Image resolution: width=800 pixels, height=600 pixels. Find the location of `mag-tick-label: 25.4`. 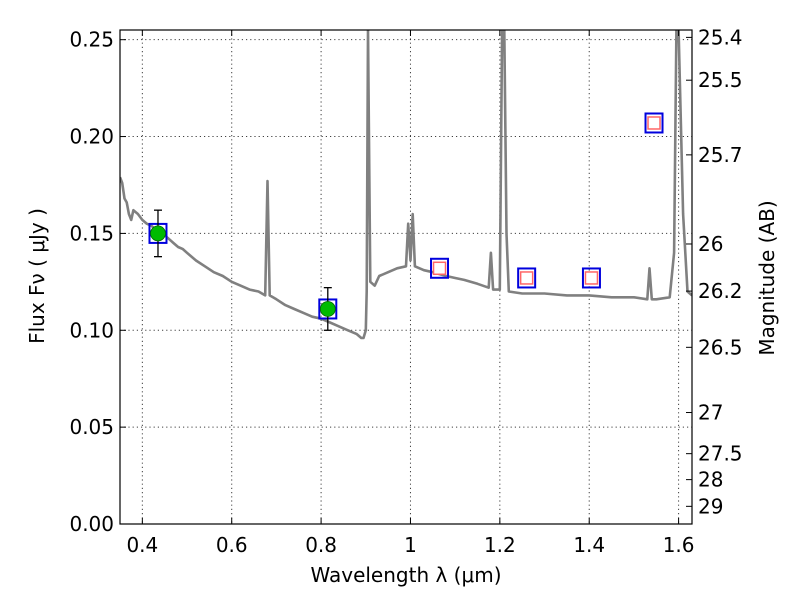

mag-tick-label: 25.4 is located at coordinates (720, 37).